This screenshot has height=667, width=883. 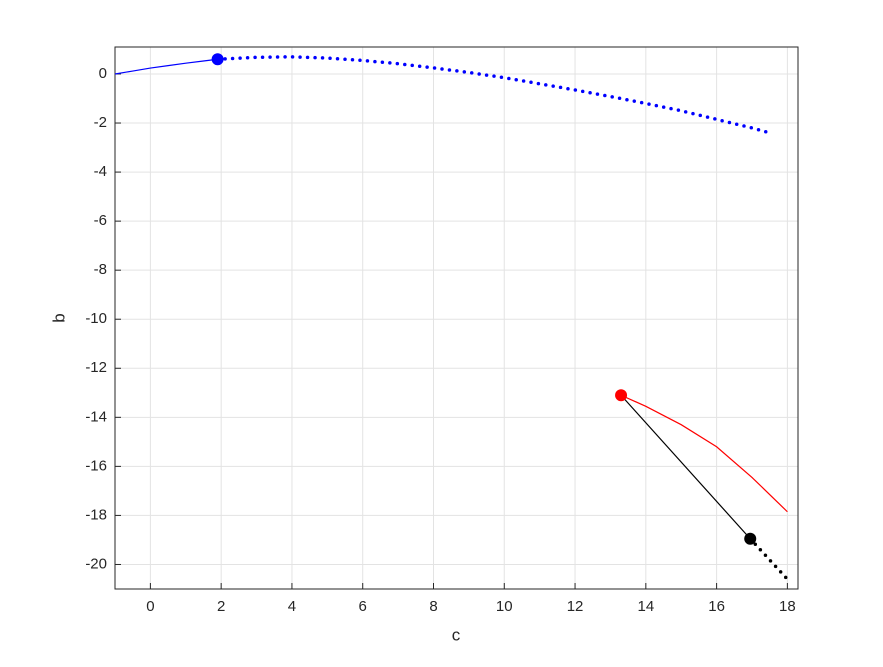 What do you see at coordinates (645, 606) in the screenshot?
I see `x-tick-label: 14` at bounding box center [645, 606].